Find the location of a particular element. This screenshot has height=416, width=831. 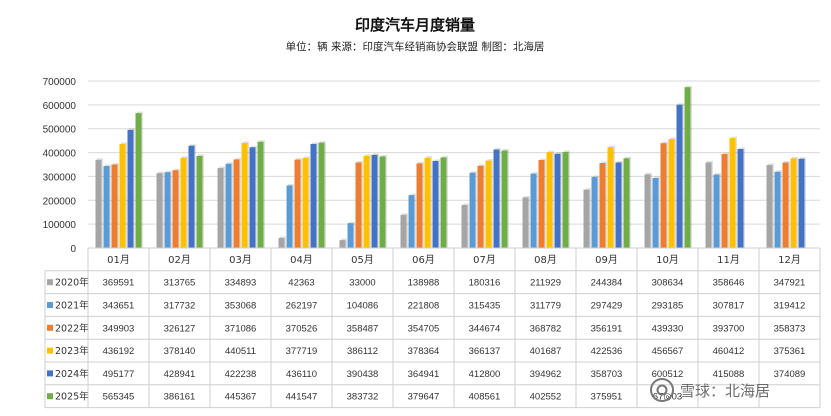

data-label: 297429 is located at coordinates (607, 306).